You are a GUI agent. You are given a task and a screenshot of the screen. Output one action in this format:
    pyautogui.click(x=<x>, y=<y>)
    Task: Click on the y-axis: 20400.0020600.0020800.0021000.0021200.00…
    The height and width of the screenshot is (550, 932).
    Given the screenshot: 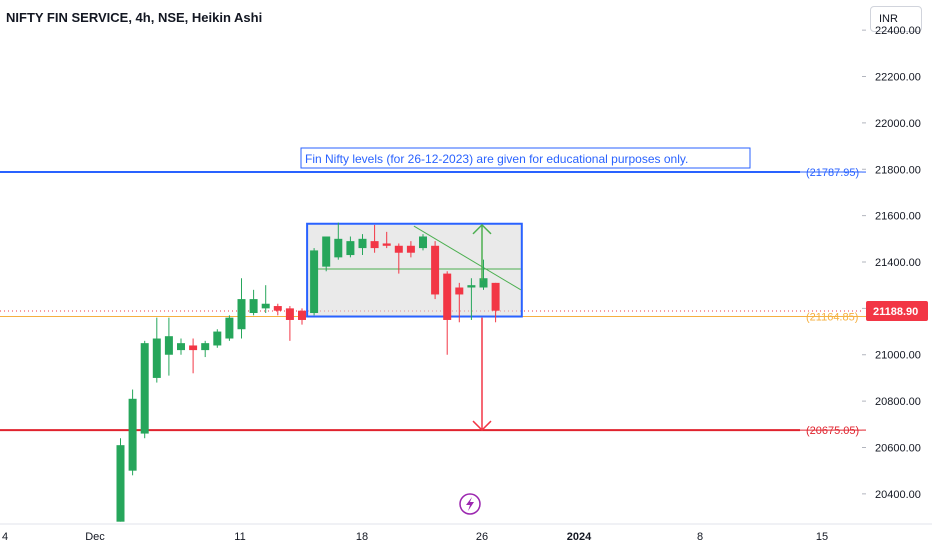 What is the action you would take?
    pyautogui.click(x=895, y=263)
    